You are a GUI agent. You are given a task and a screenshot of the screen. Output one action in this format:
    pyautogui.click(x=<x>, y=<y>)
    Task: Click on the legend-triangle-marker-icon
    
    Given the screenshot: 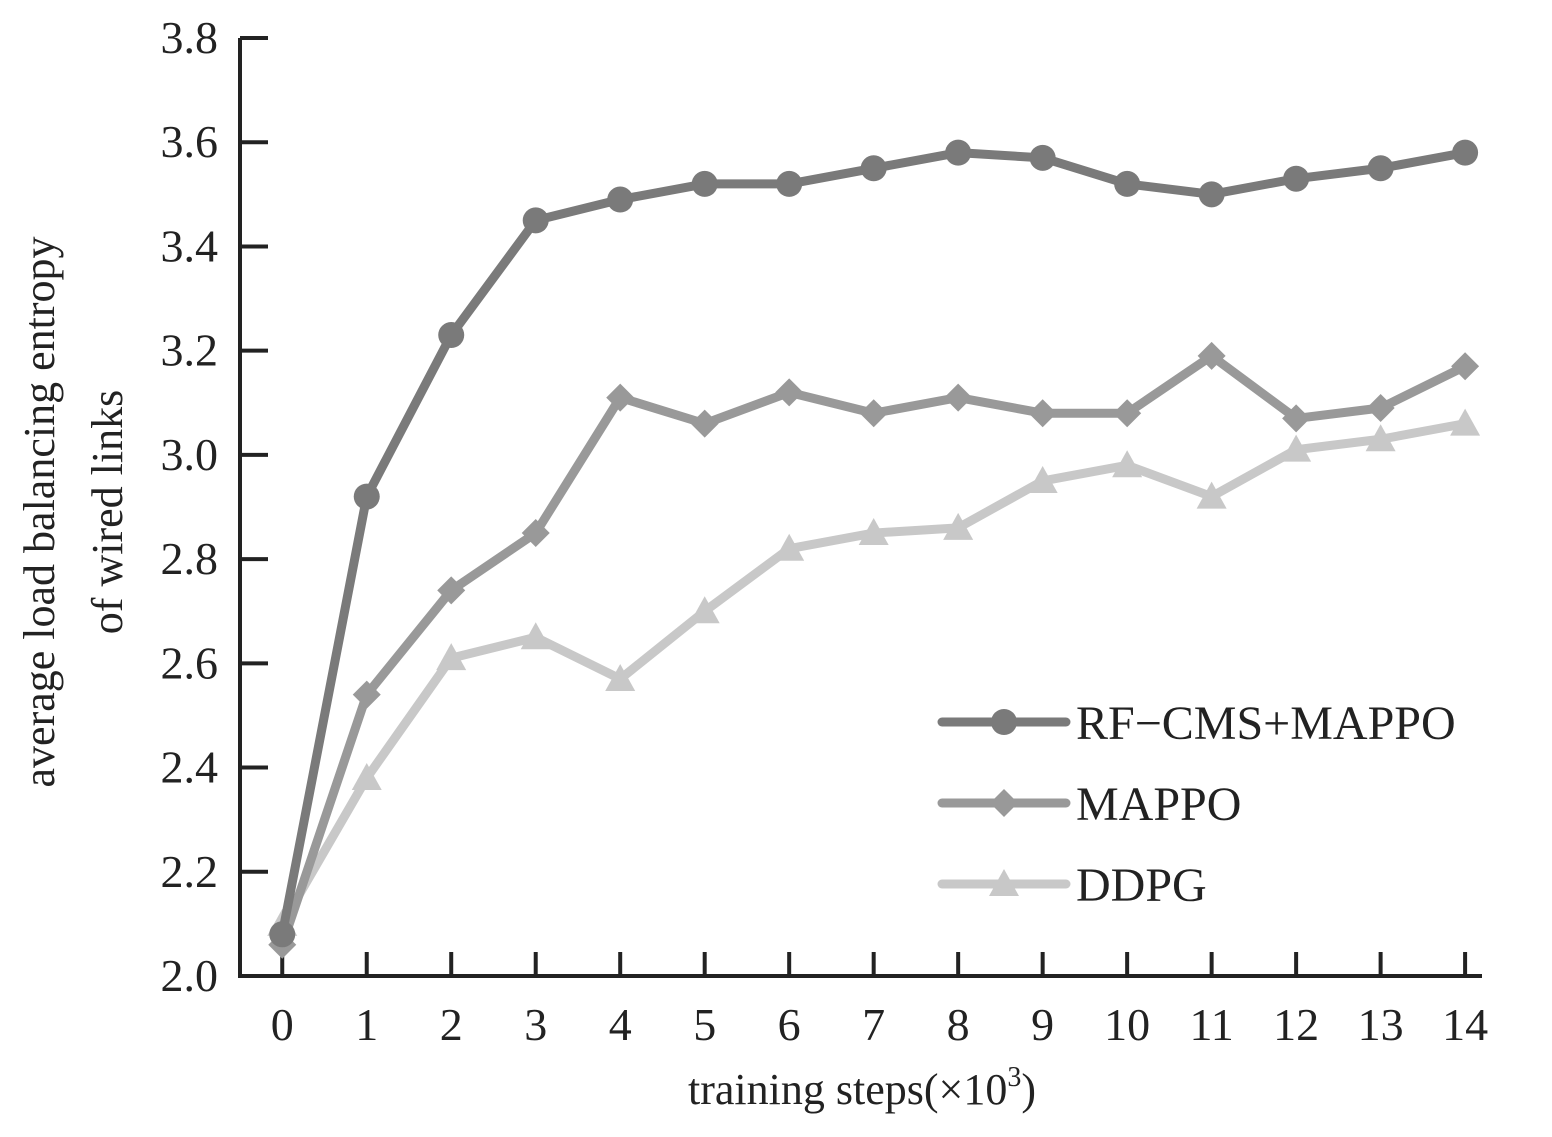 What is the action you would take?
    pyautogui.click(x=1004, y=882)
    